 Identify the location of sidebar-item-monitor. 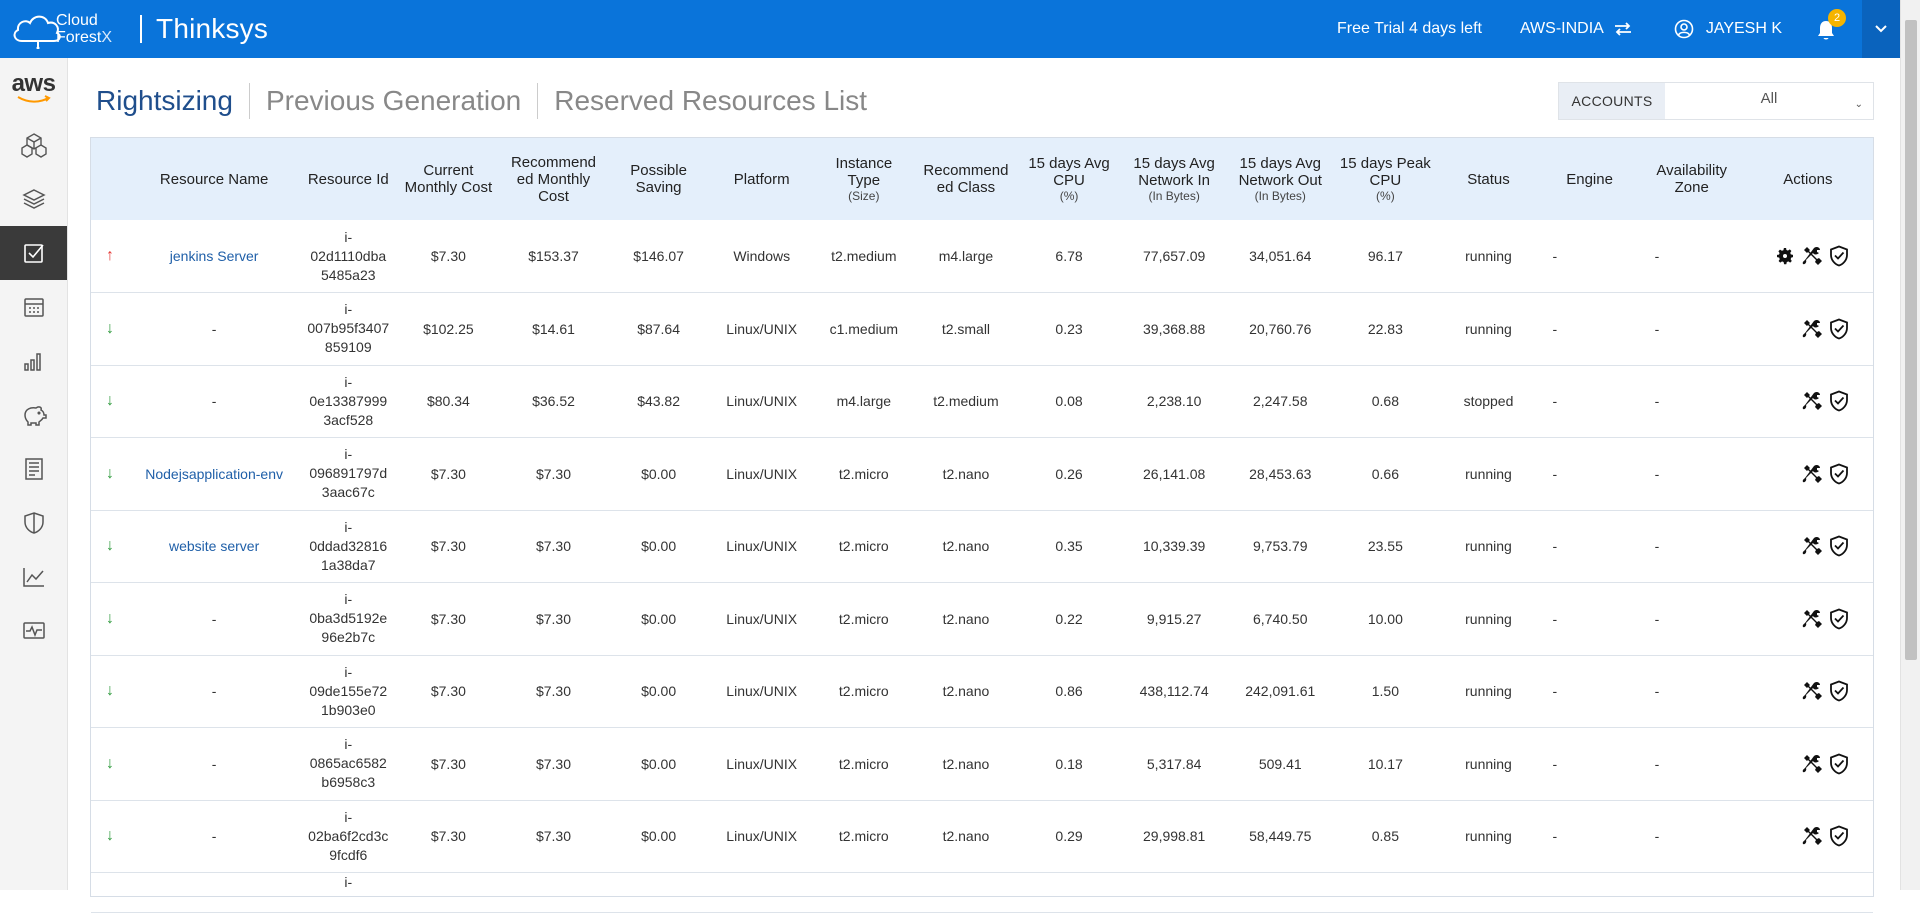
(33, 631).